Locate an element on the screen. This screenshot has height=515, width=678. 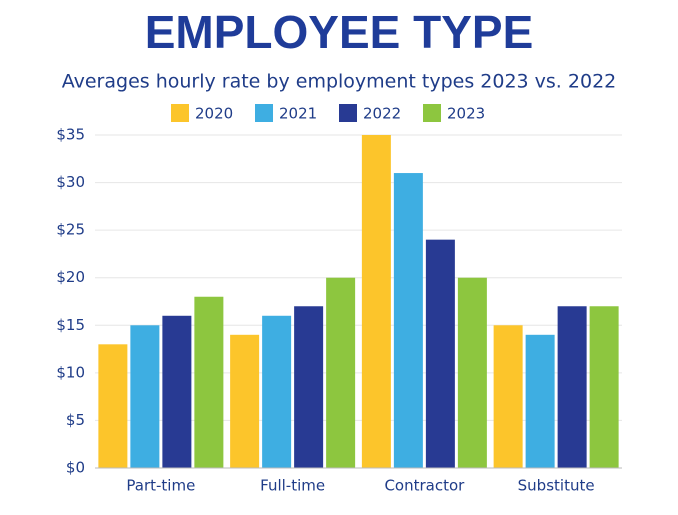
y-tick-label: $25 is located at coordinates (70, 230).